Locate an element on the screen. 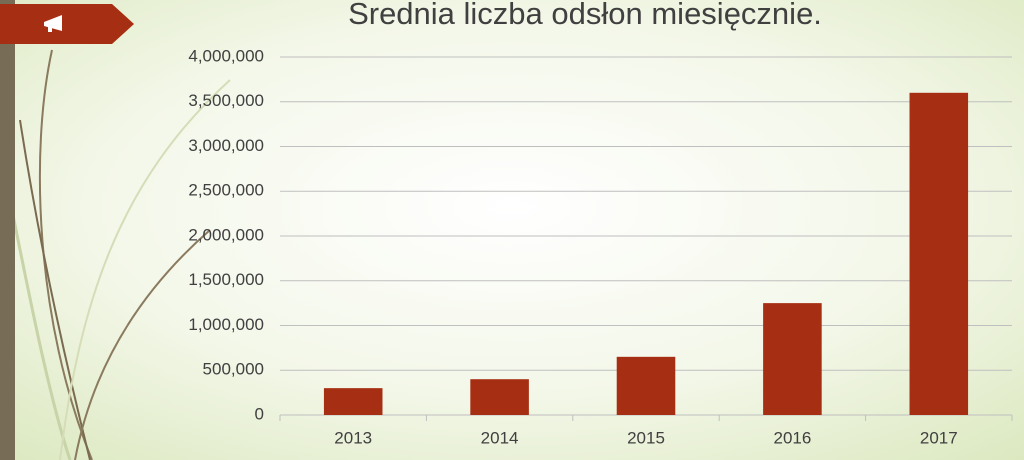 The width and height of the screenshot is (1024, 460). x-tick-label: 2013 is located at coordinates (353, 437).